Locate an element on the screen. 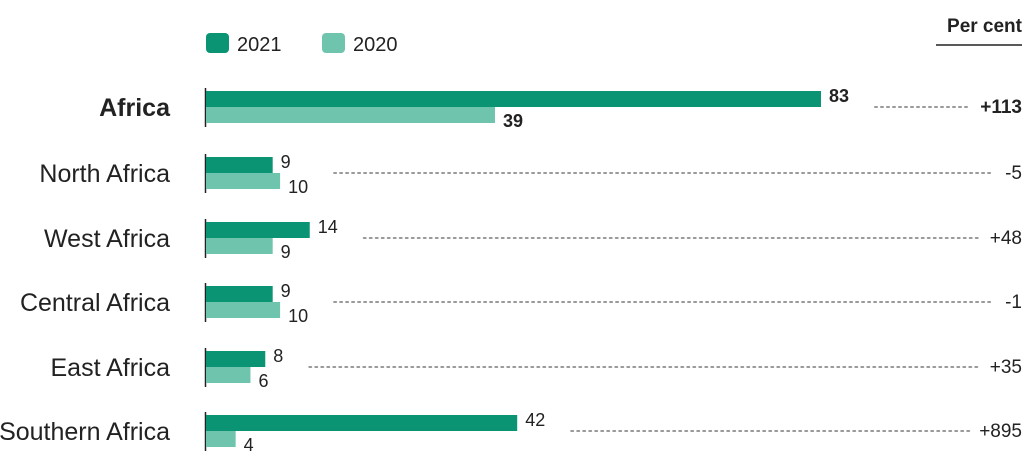 Image resolution: width=1024 pixels, height=471 pixels. legend-label-2021: 2021 is located at coordinates (259, 45).